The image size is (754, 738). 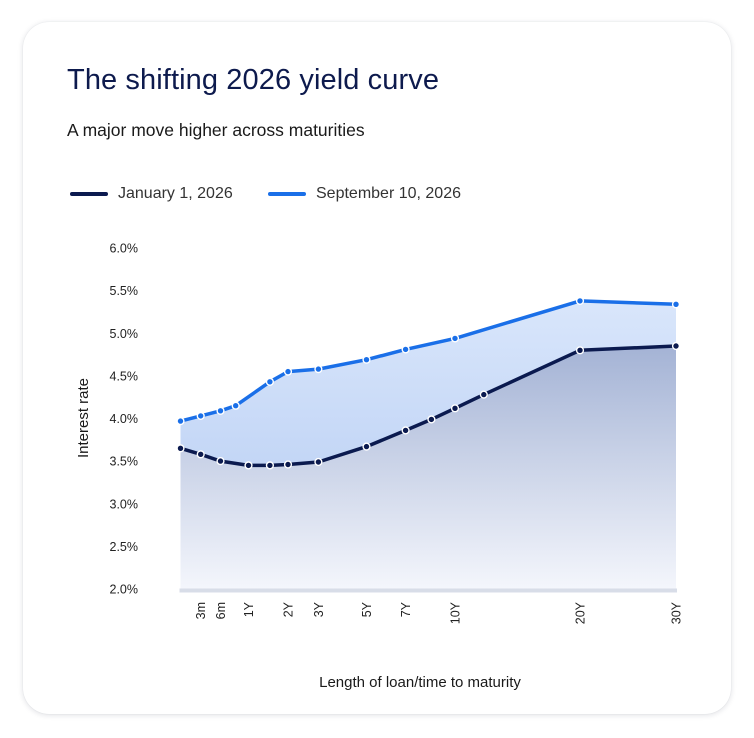 What do you see at coordinates (124, 462) in the screenshot?
I see `y-tick-label: 3.5%` at bounding box center [124, 462].